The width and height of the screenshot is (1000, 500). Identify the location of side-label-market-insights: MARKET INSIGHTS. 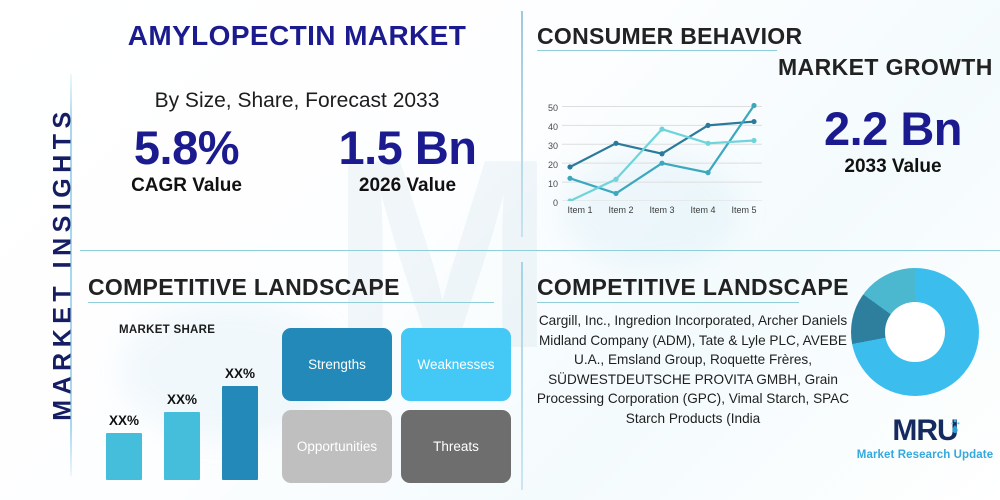
(62, 263).